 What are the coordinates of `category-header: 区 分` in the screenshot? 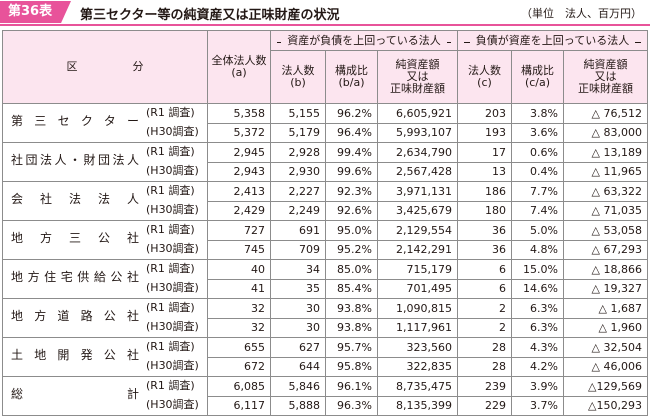 It's located at (105, 67).